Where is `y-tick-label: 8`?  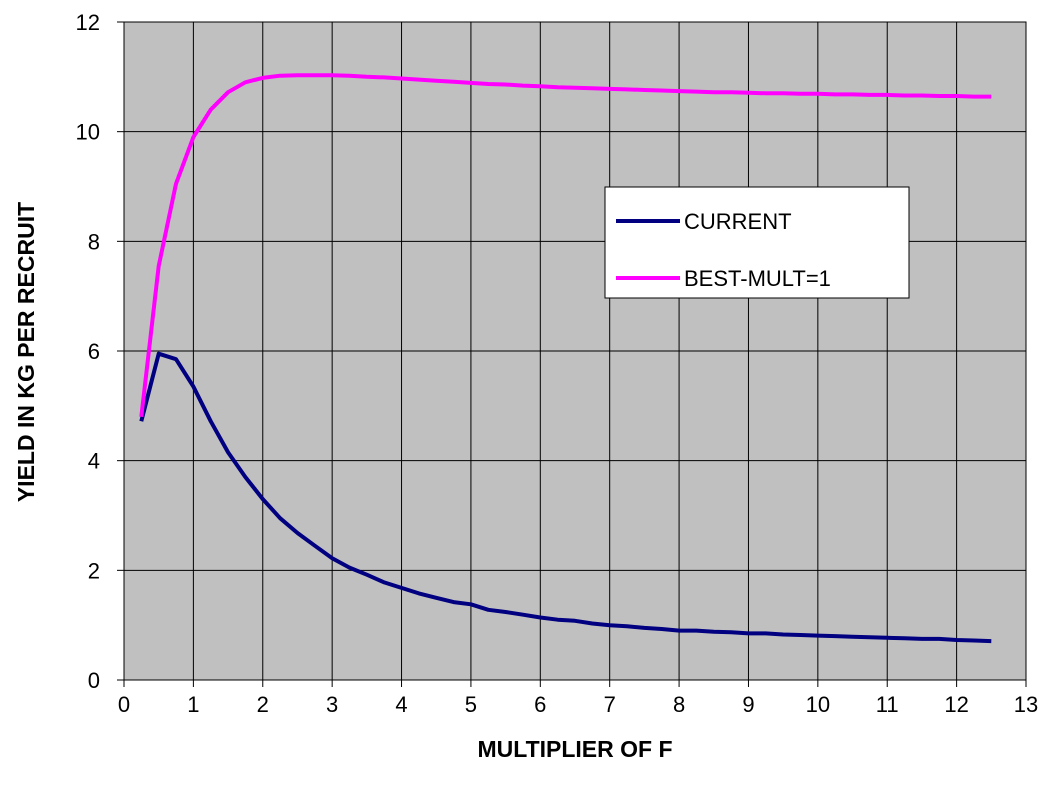 y-tick-label: 8 is located at coordinates (94, 241).